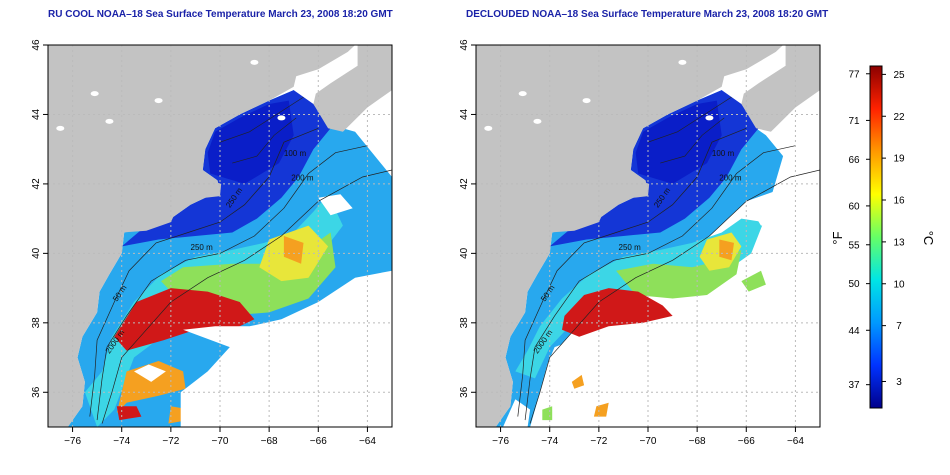  What do you see at coordinates (854, 284) in the screenshot?
I see `fahrenheit-tick-label: 50` at bounding box center [854, 284].